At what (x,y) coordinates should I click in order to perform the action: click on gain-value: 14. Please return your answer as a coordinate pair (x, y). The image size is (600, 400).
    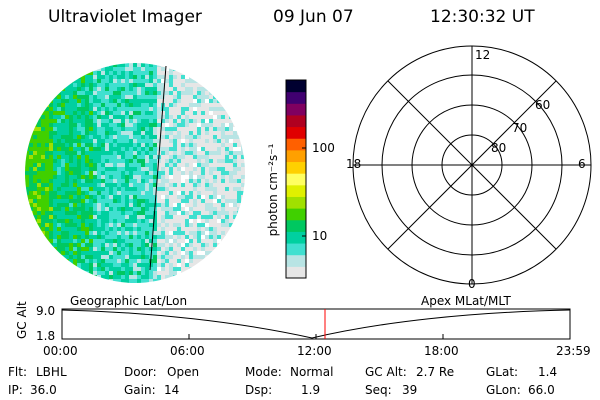
    Looking at the image, I should click on (172, 390).